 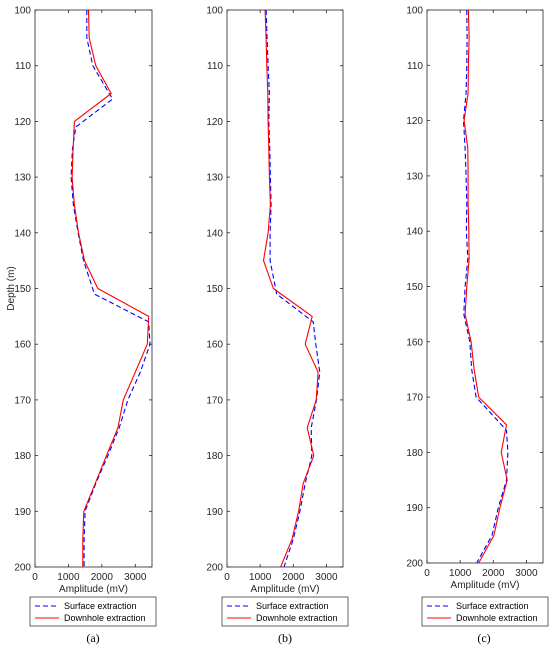 What do you see at coordinates (483, 638) in the screenshot?
I see `panel-label: (c)` at bounding box center [483, 638].